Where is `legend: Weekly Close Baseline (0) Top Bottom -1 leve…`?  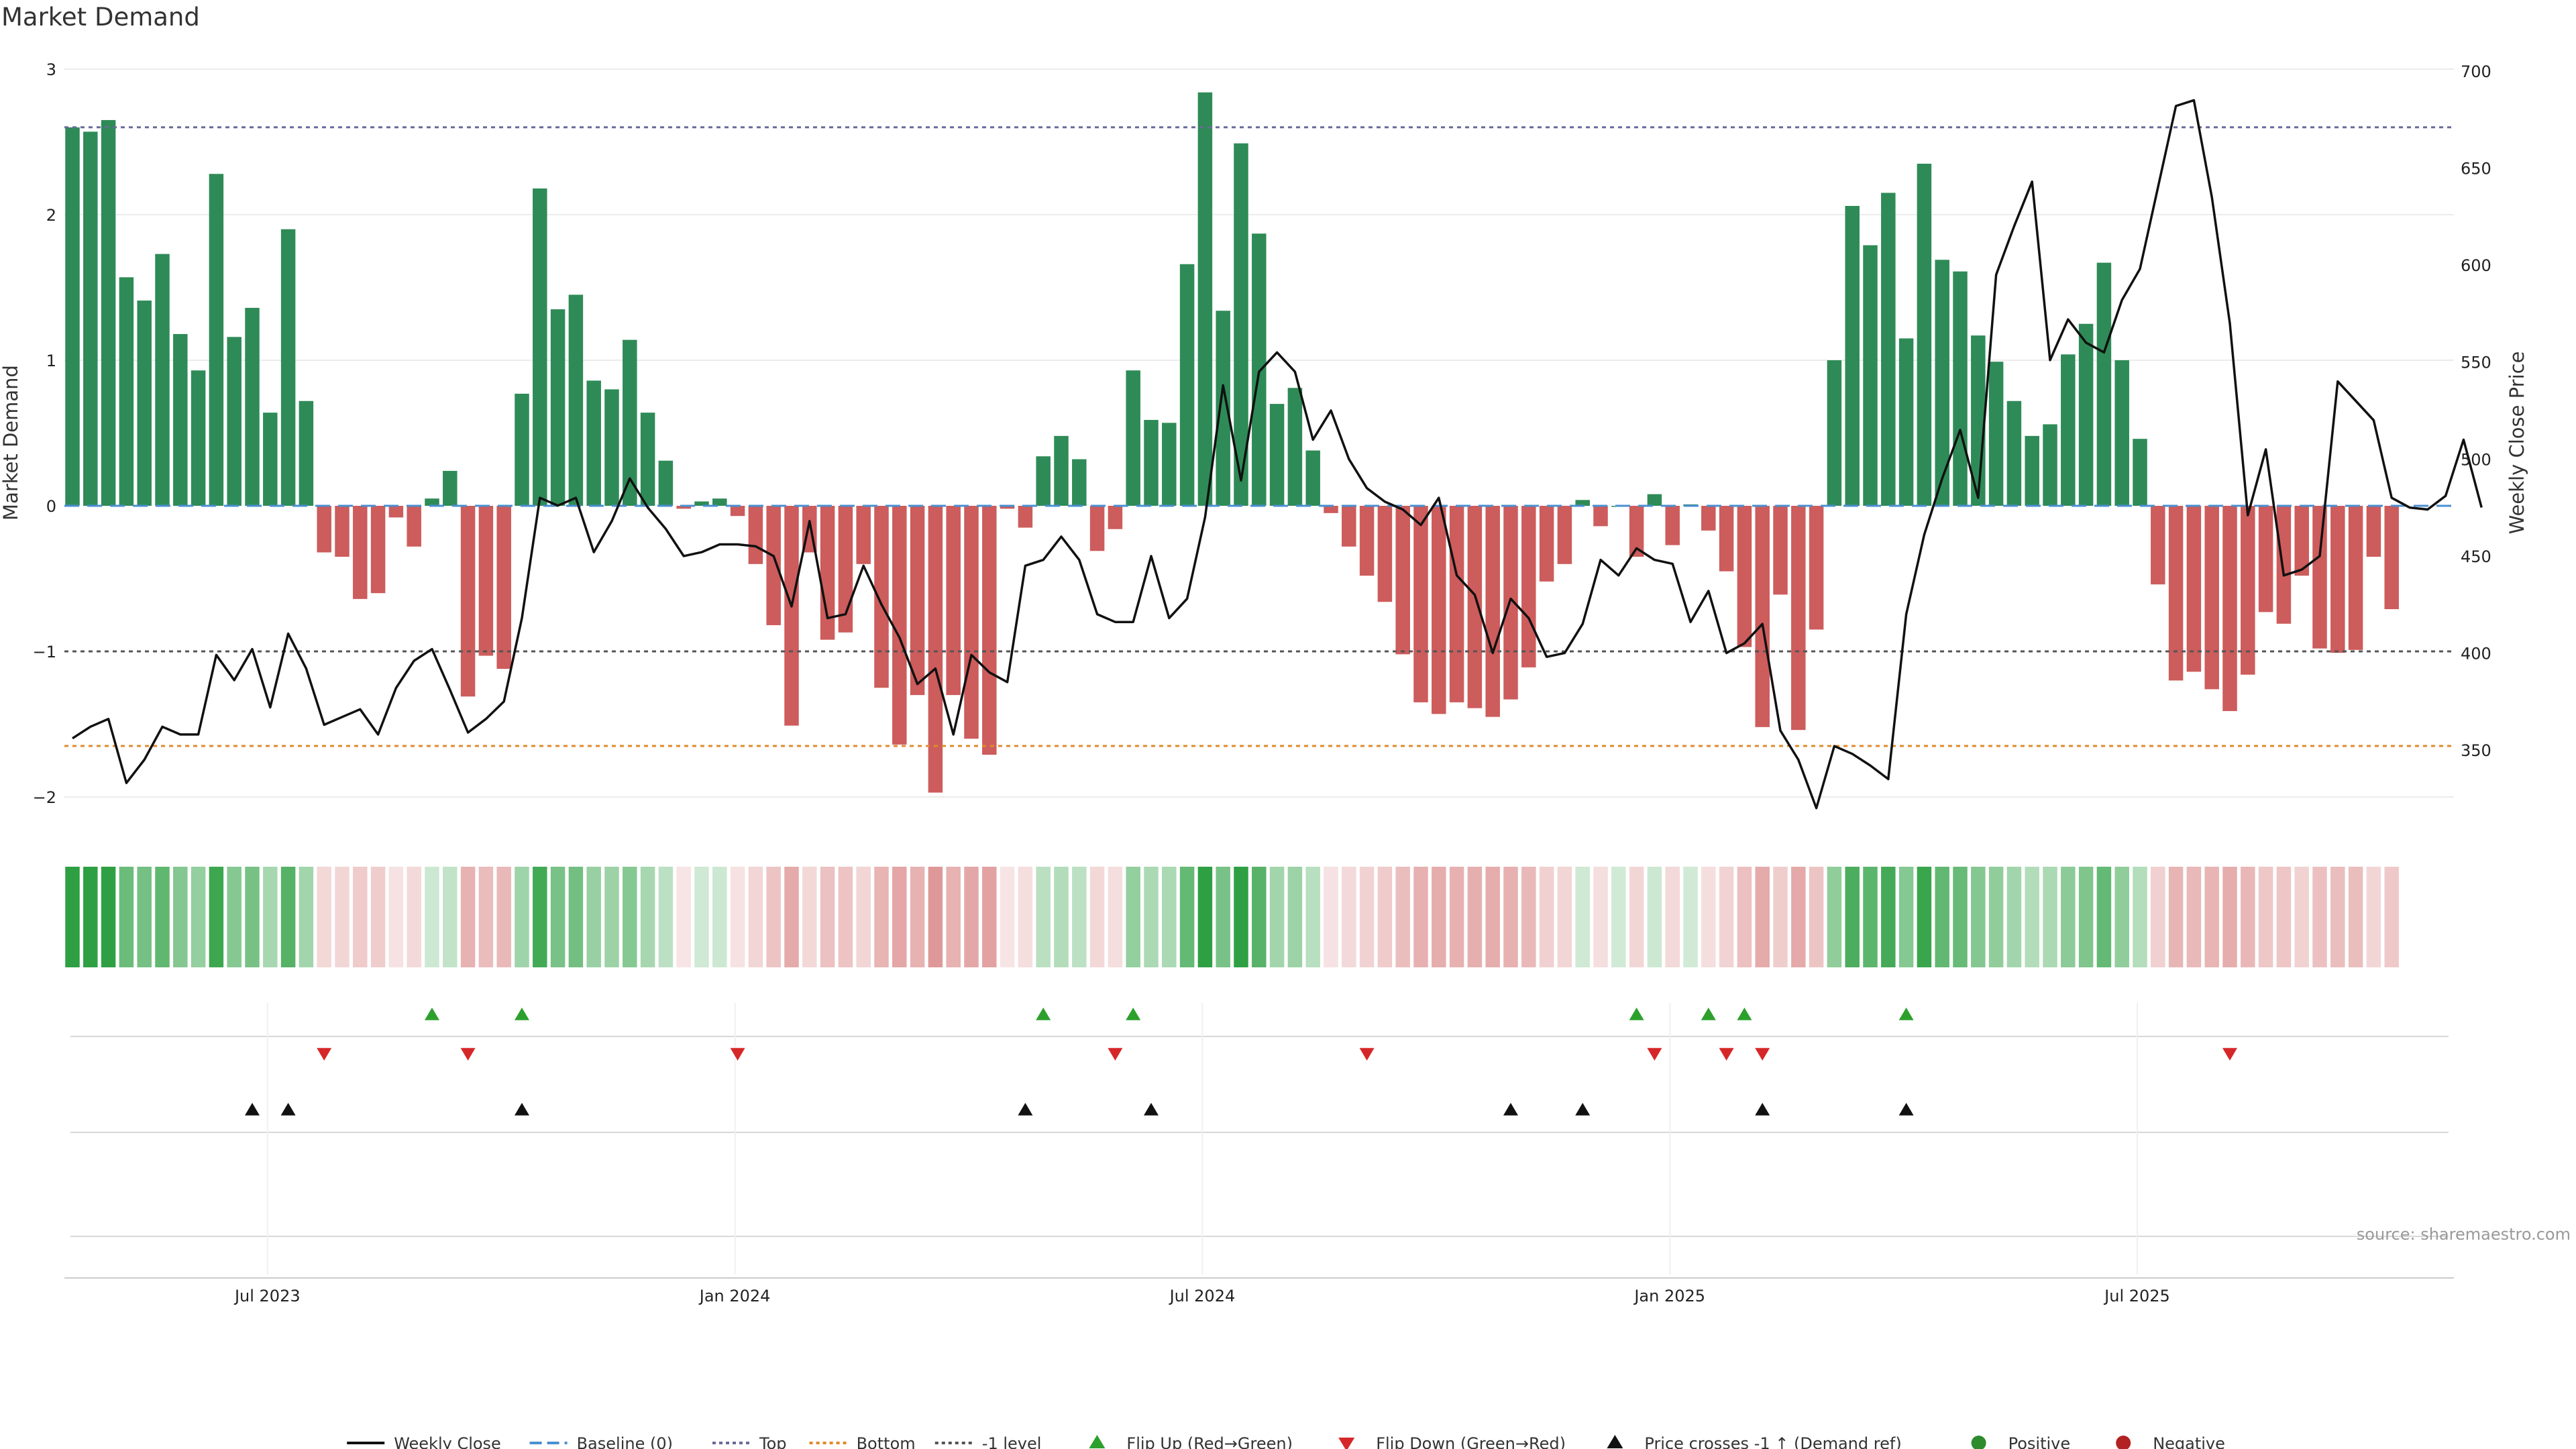 legend: Weekly Close Baseline (0) Top Bottom -1 leve… is located at coordinates (1286, 1441).